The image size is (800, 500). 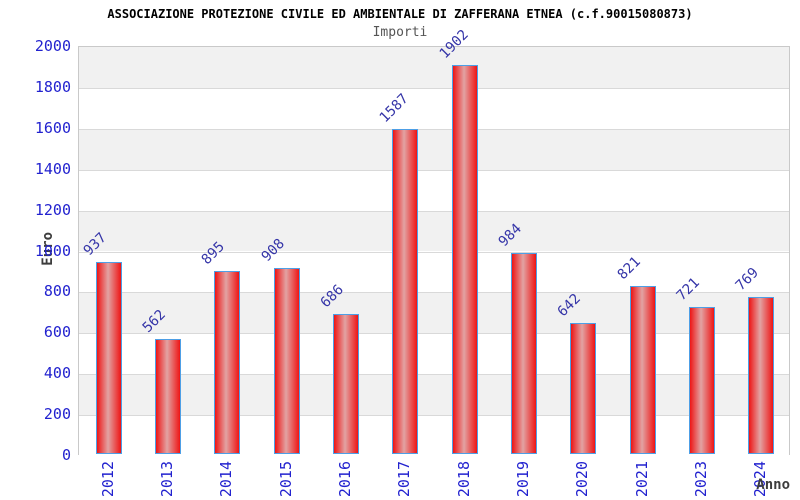 I want to click on x-tick-label: 2012, so click(x=107, y=479).